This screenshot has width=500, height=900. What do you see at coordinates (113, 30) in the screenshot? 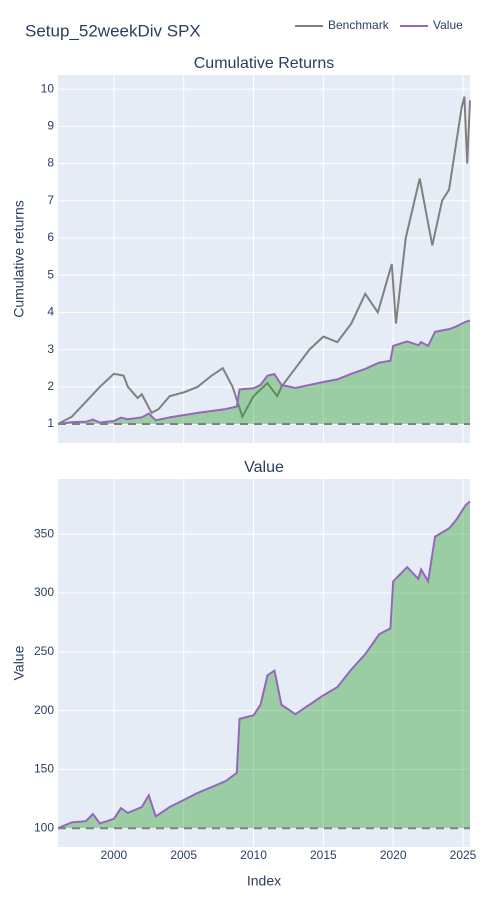
I see `figure-title: Setup_52weekDiv SPX` at bounding box center [113, 30].